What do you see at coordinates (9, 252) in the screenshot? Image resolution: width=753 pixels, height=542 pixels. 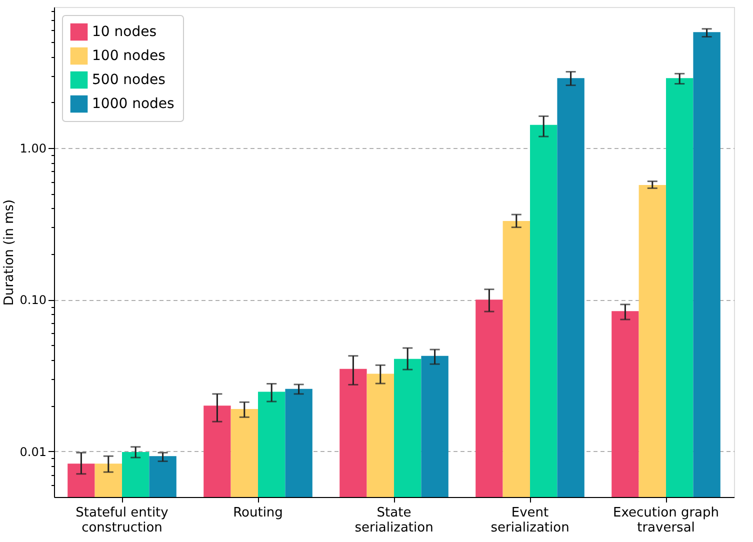 I see `y-axis-title: Duration (in ms)` at bounding box center [9, 252].